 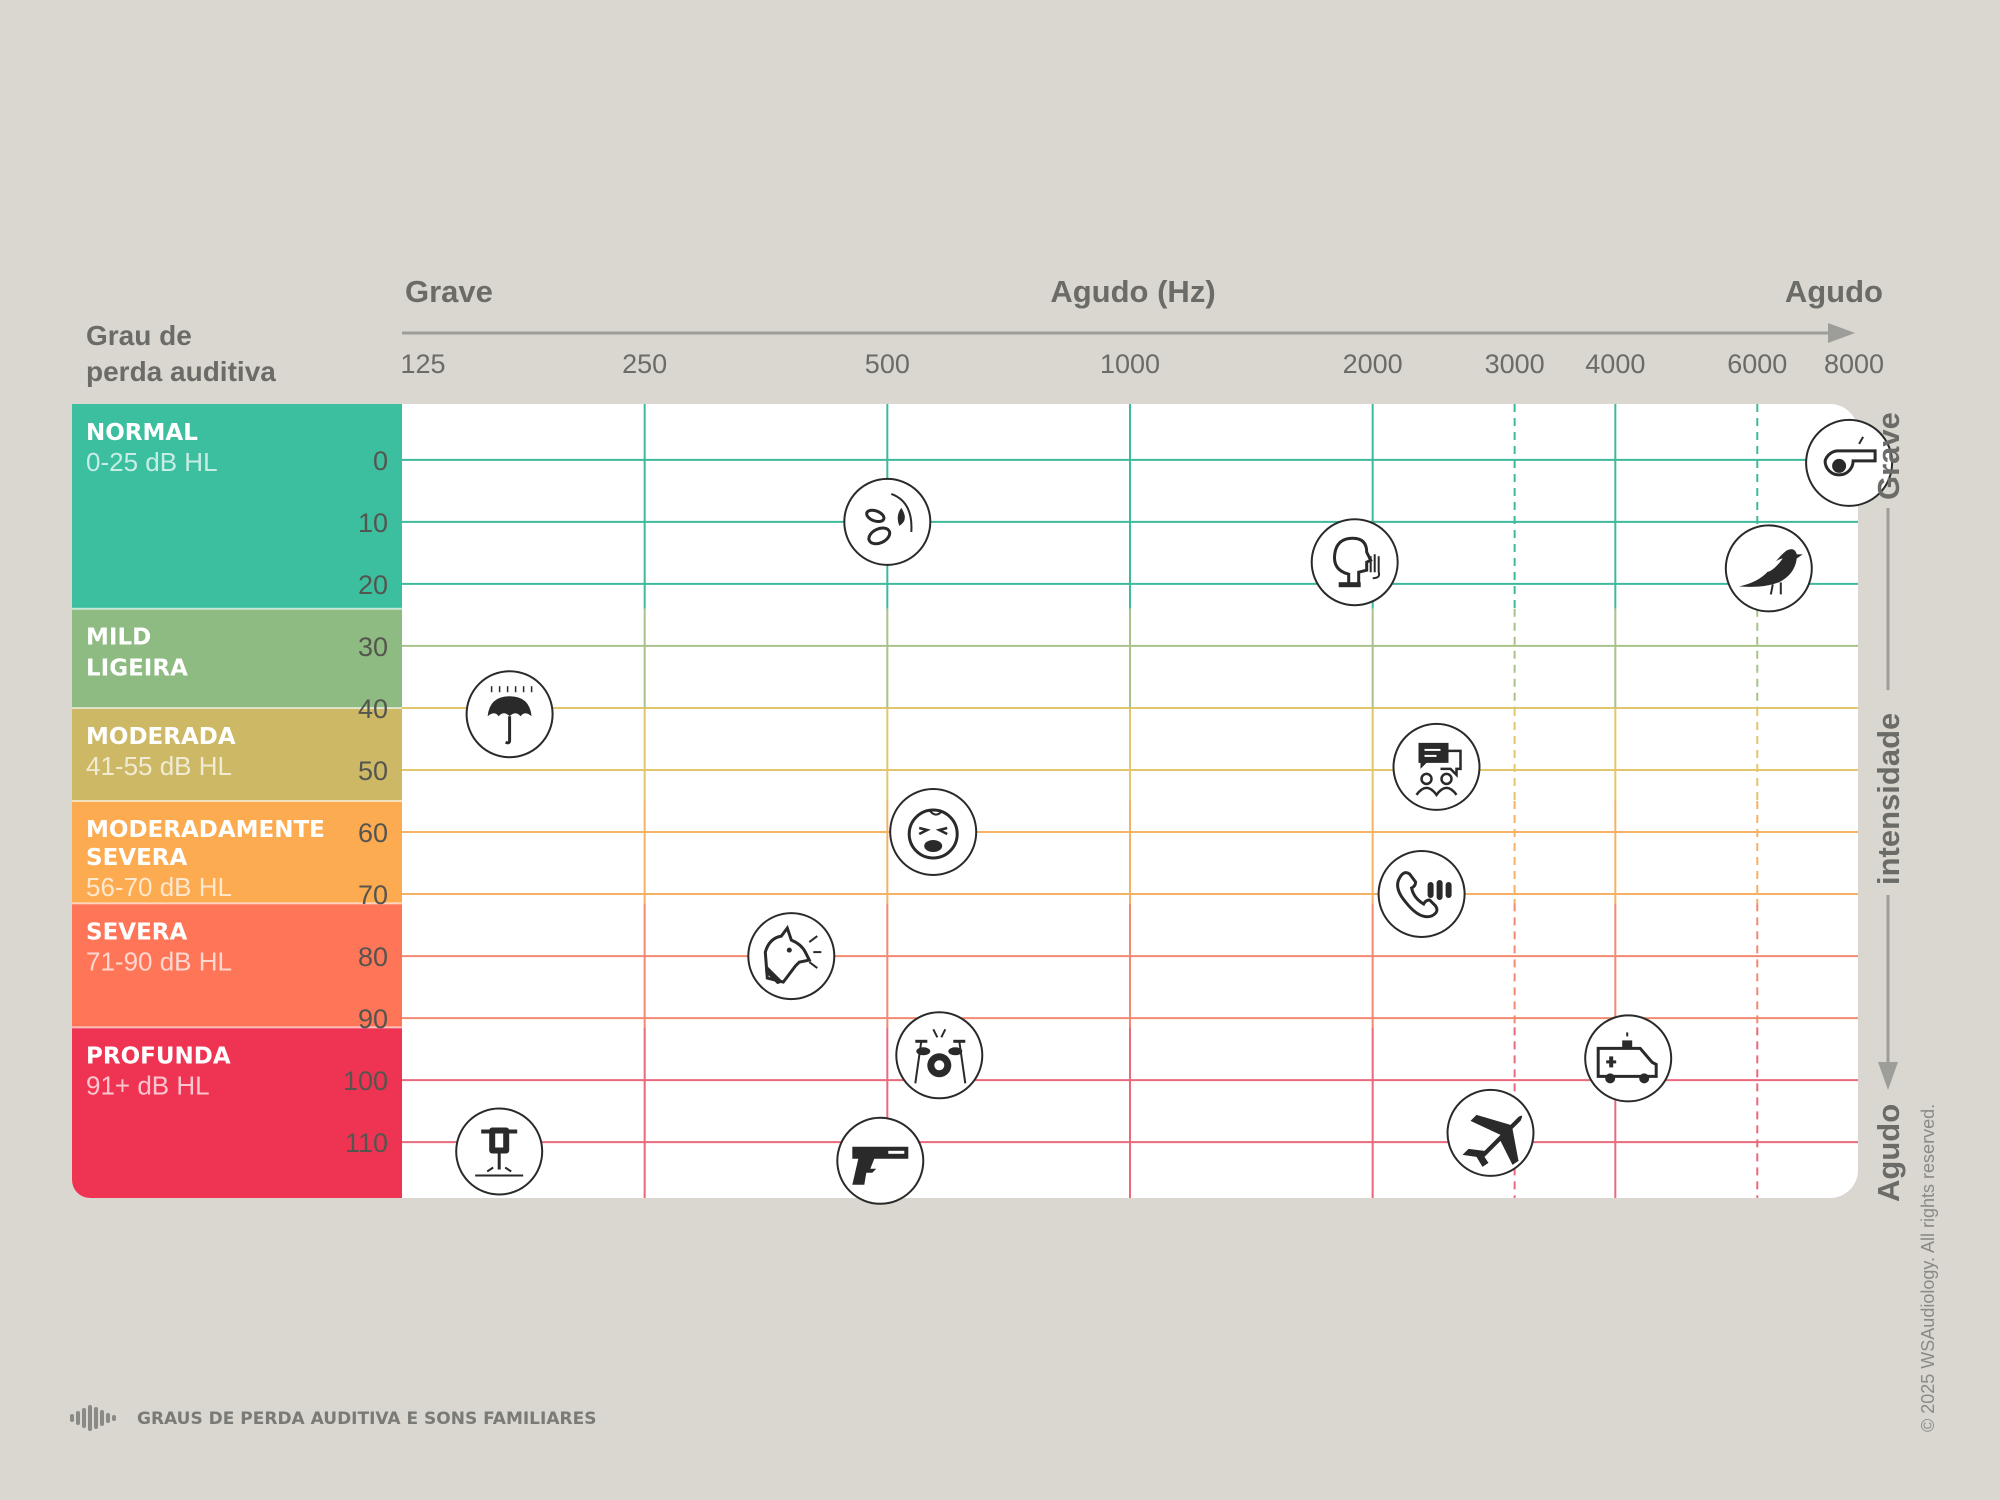 What do you see at coordinates (1928, 1268) in the screenshot?
I see `copyright-text: © 2025 WSAudiology. All rights reserved.` at bounding box center [1928, 1268].